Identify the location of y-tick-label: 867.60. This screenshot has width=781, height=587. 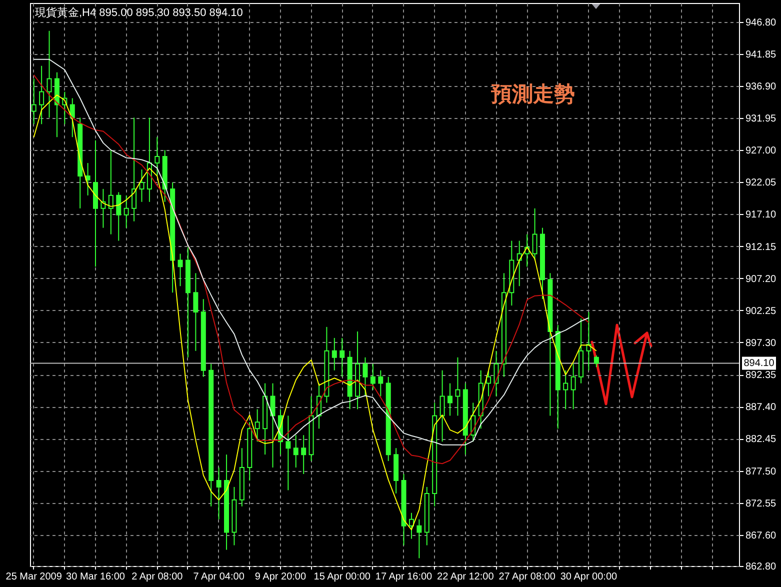
(761, 536).